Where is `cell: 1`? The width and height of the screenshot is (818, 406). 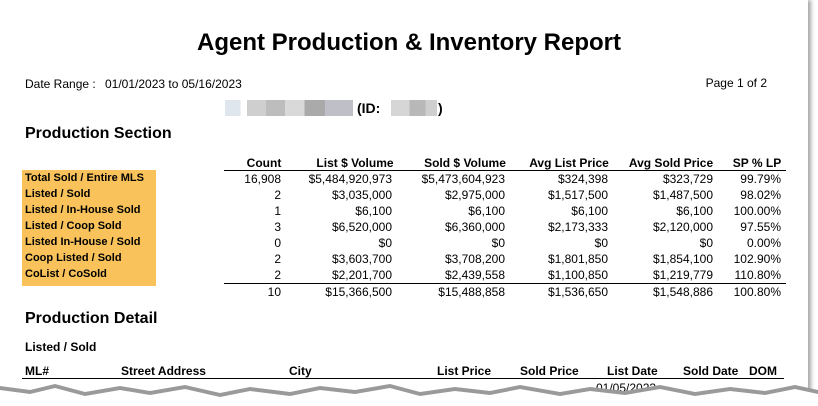 cell: 1 is located at coordinates (277, 211).